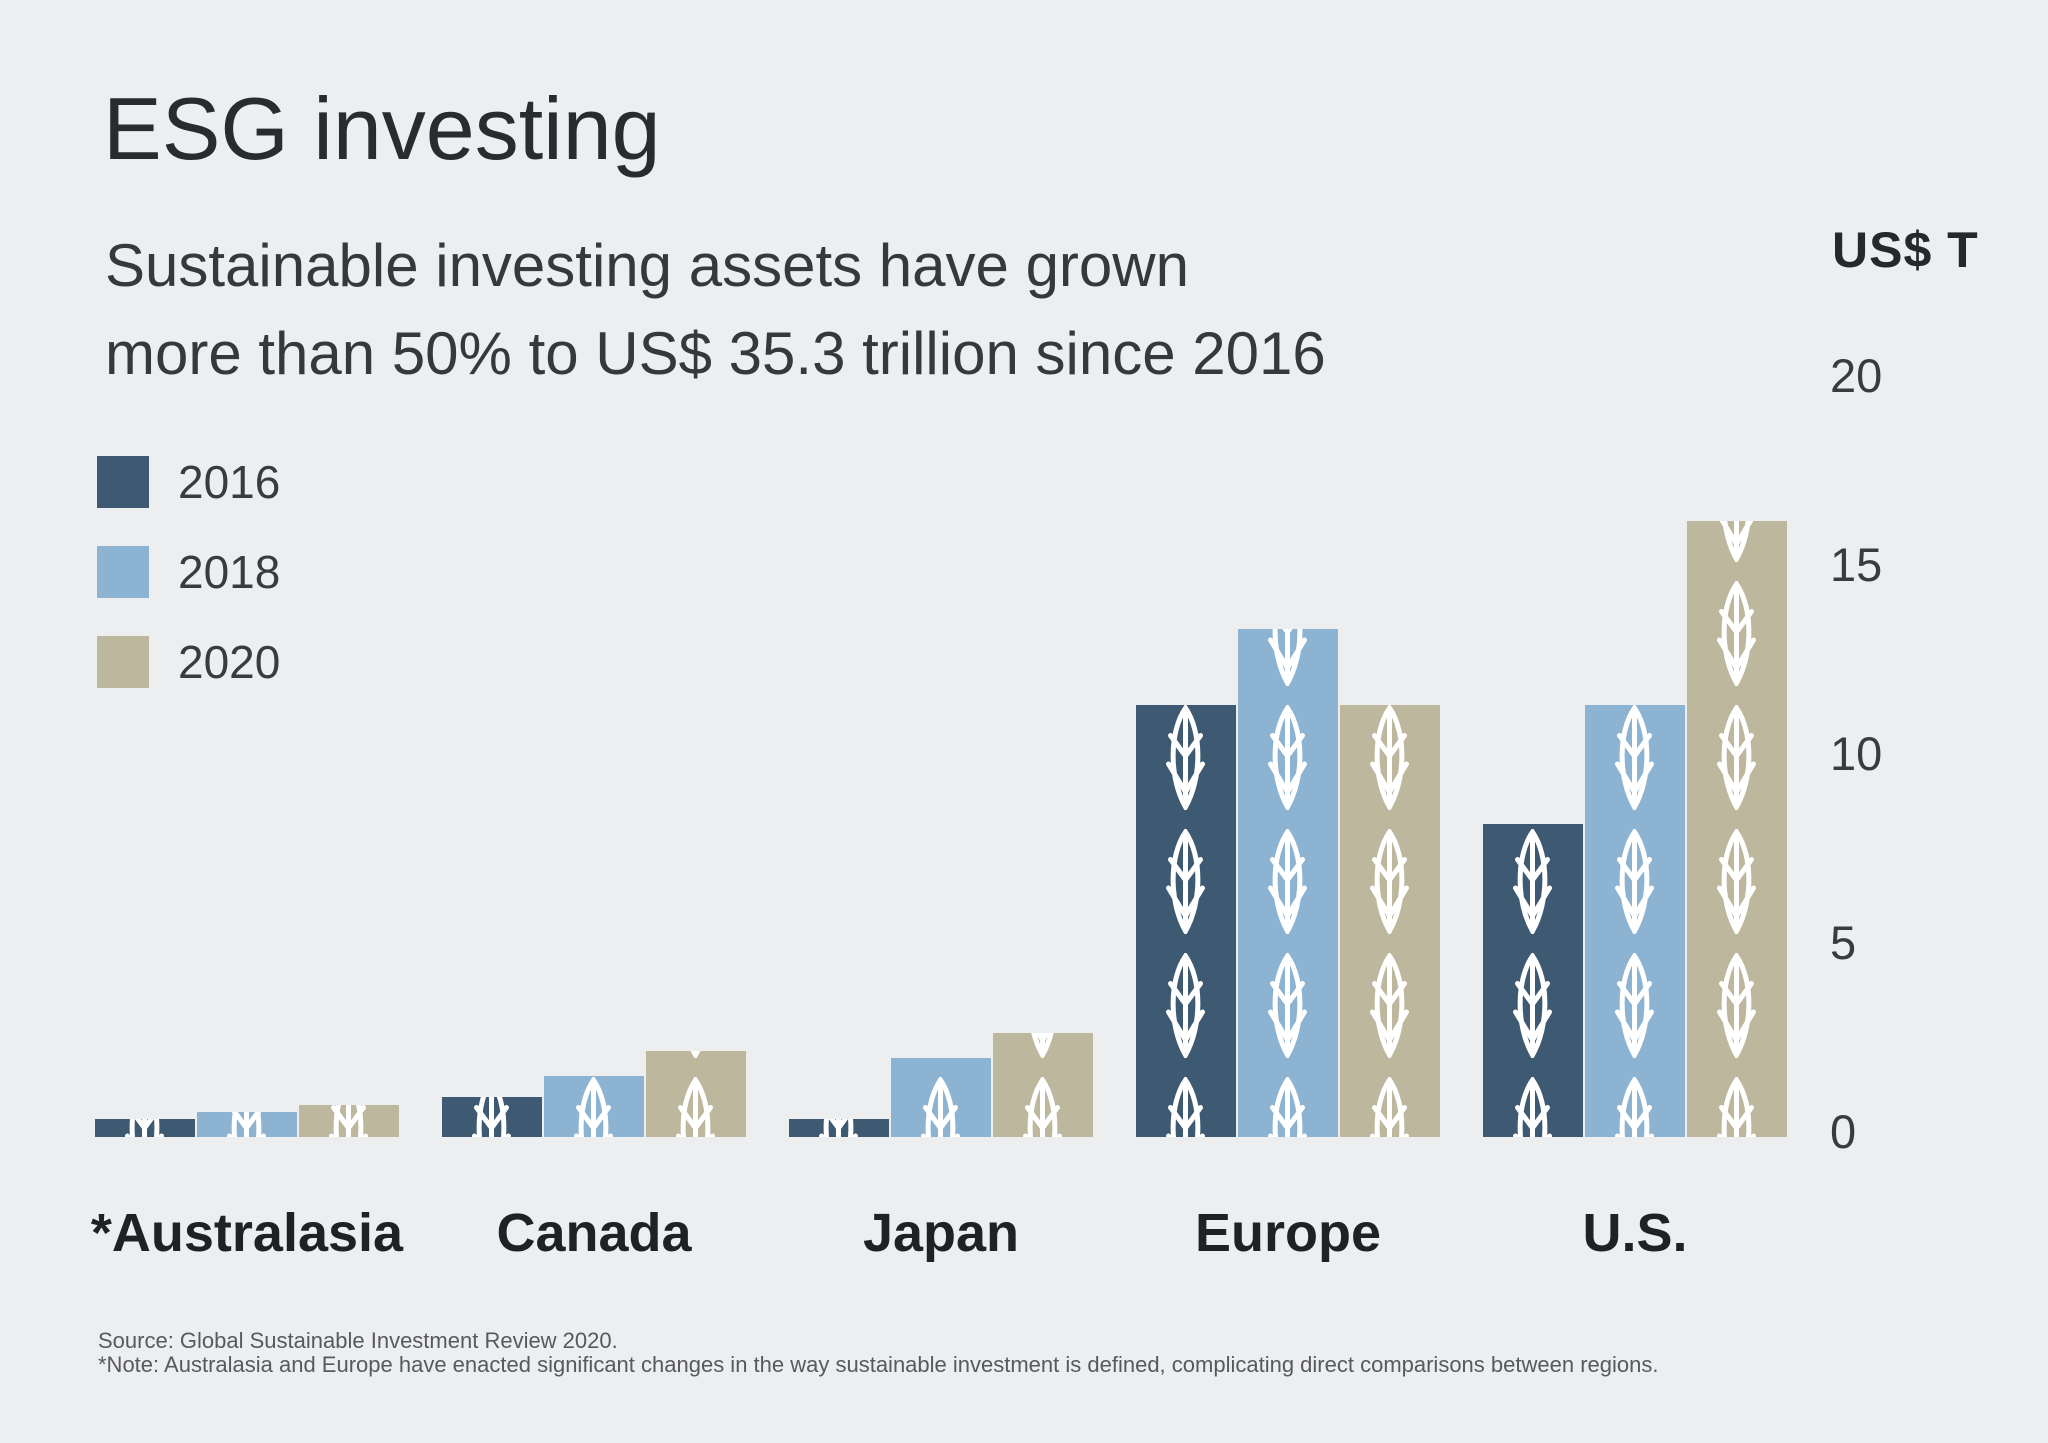 The width and height of the screenshot is (2048, 1443). What do you see at coordinates (247, 1233) in the screenshot?
I see `category-label-australasia: *Australasia` at bounding box center [247, 1233].